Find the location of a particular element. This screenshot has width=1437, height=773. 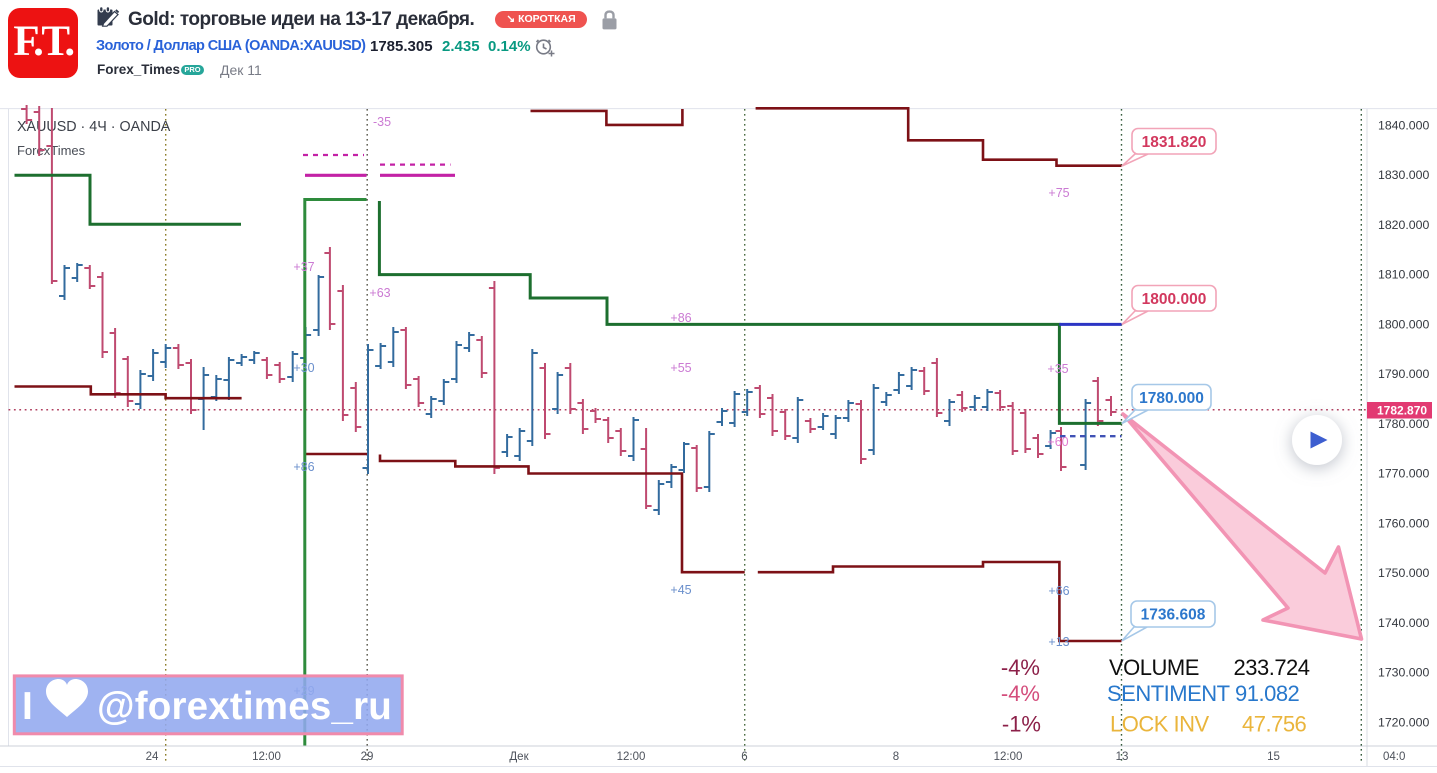

svg-text: 1750.000 is located at coordinates (1403, 573).